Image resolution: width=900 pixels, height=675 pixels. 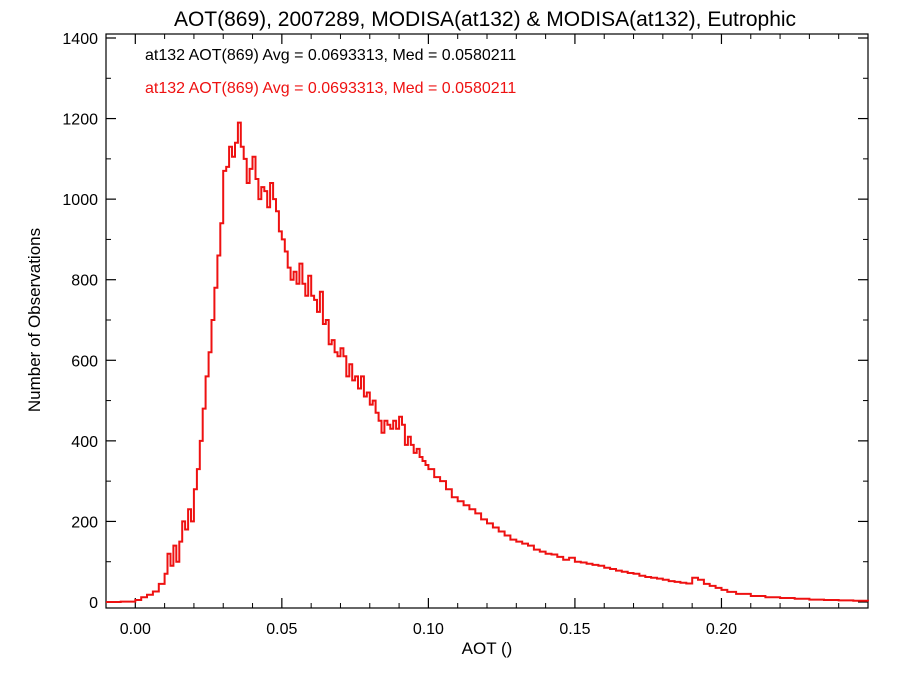 I want to click on x-tick-label: 0.15, so click(x=574, y=629).